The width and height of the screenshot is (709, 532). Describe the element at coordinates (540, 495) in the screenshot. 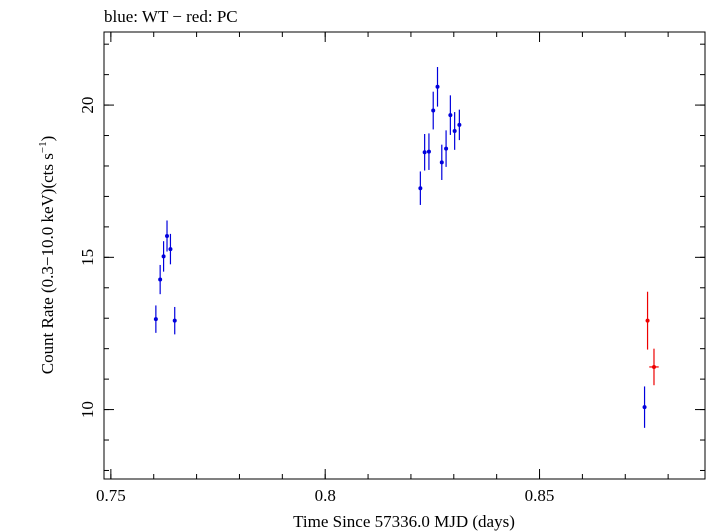

I see `x-tick-label: 0.85` at that location.